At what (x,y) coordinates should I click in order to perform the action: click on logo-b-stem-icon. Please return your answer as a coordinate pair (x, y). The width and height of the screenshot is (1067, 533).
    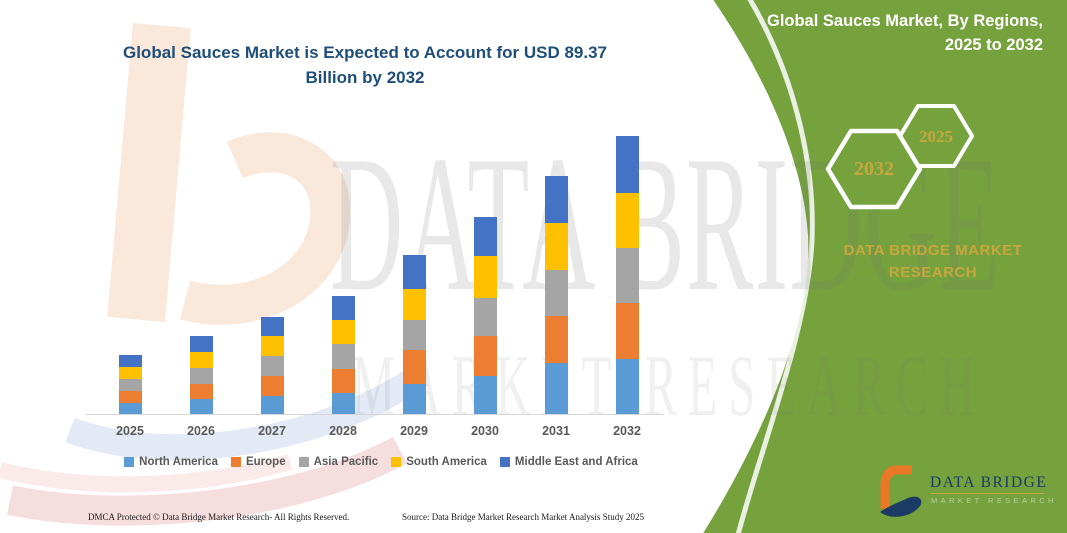
    Looking at the image, I should click on (896, 487).